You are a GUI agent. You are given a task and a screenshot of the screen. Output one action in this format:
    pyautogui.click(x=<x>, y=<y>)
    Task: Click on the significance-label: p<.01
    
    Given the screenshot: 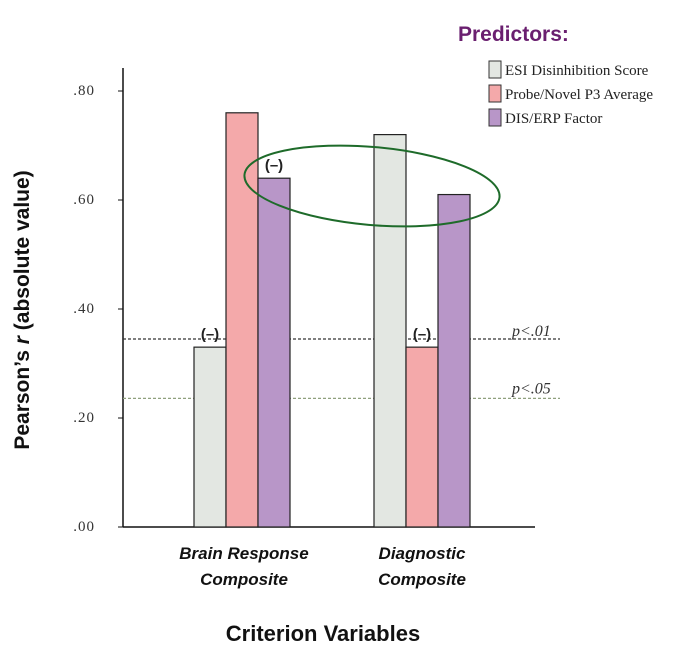 What is the action you would take?
    pyautogui.click(x=531, y=331)
    